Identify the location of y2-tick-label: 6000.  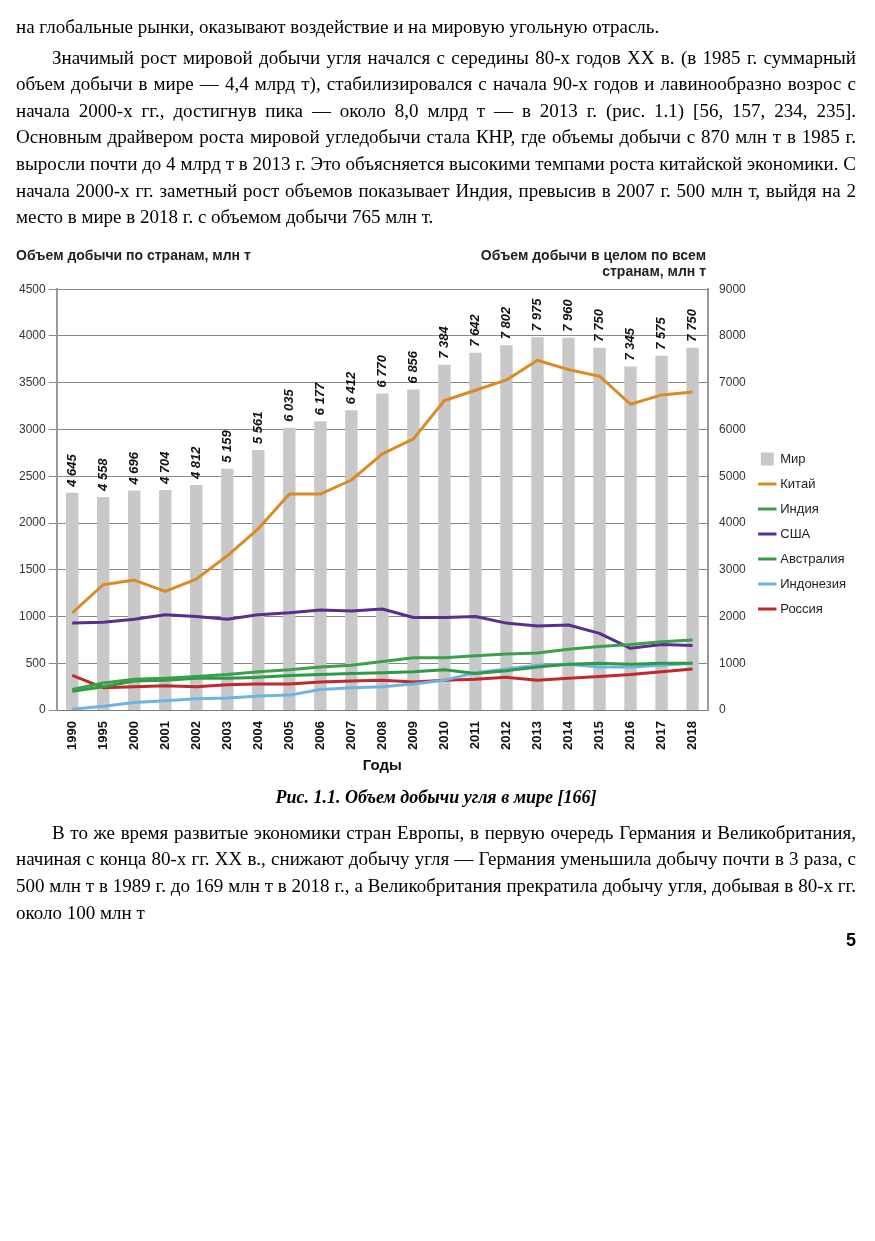
(733, 428).